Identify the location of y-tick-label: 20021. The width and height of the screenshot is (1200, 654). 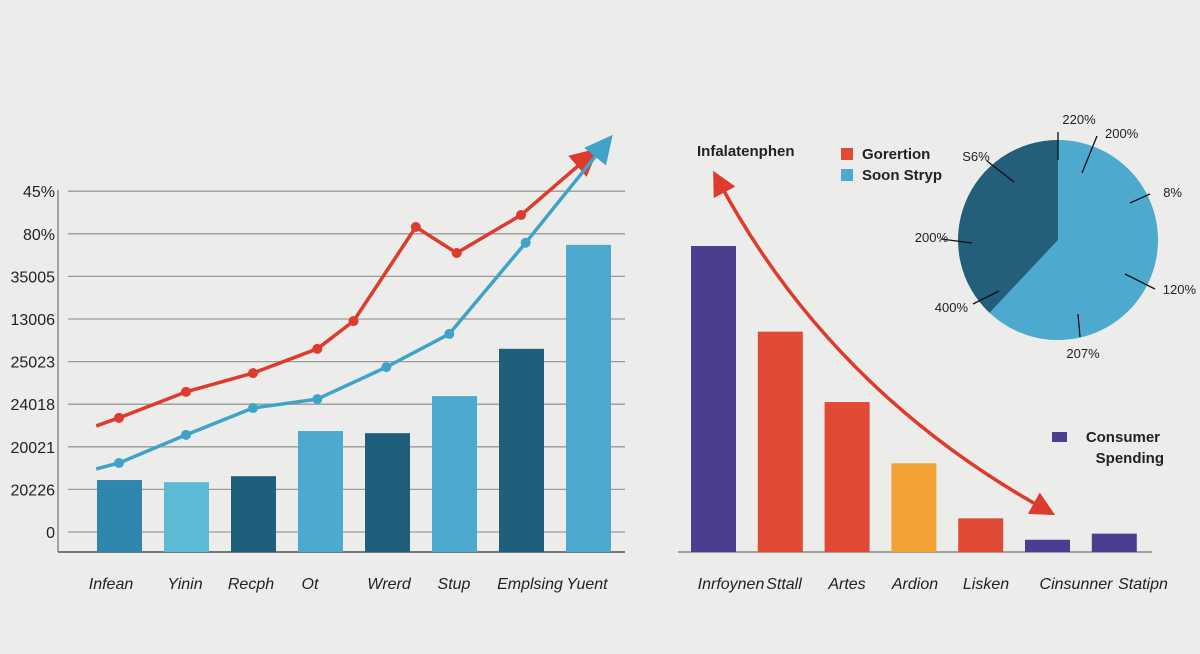
(33, 448).